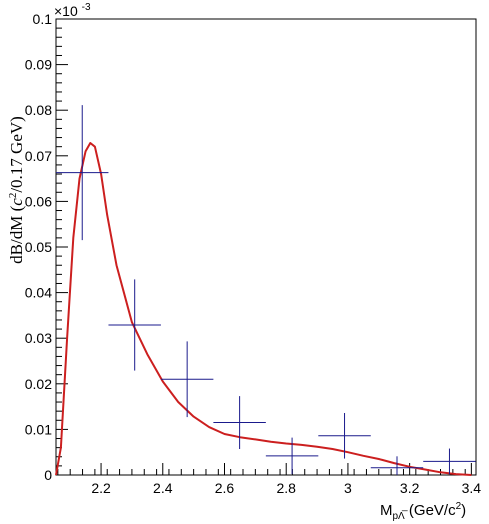 The height and width of the screenshot is (524, 489). I want to click on y-tick-label: 0.08, so click(38, 110).